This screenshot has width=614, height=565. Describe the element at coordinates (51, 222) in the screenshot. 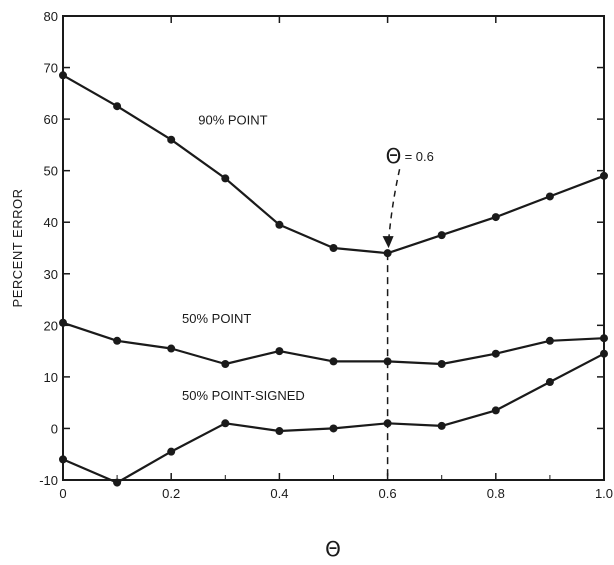

I see `y-tick-label: 40` at that location.